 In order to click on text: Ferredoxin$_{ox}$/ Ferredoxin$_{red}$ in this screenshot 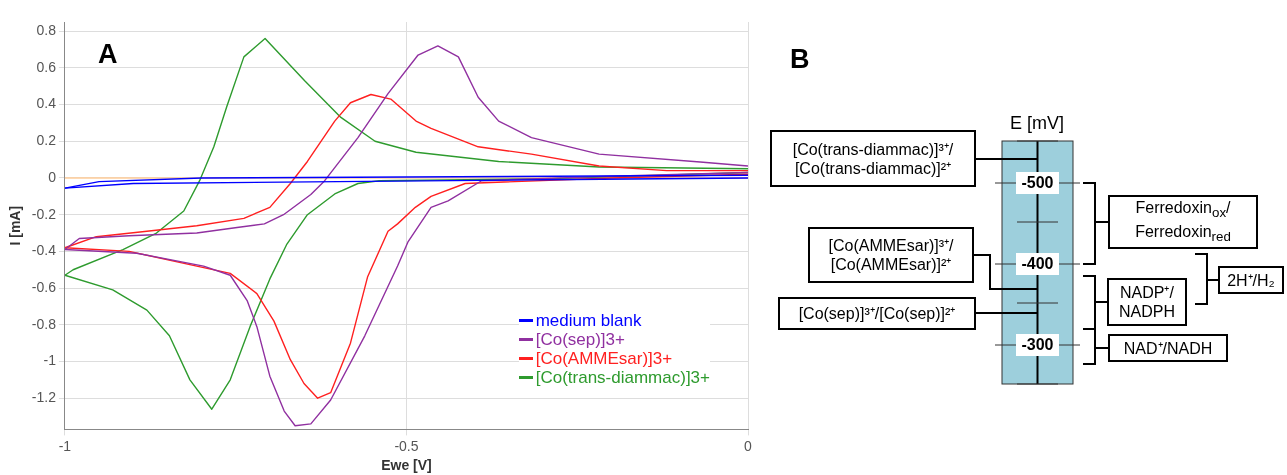, I will do `click(1183, 222)`.